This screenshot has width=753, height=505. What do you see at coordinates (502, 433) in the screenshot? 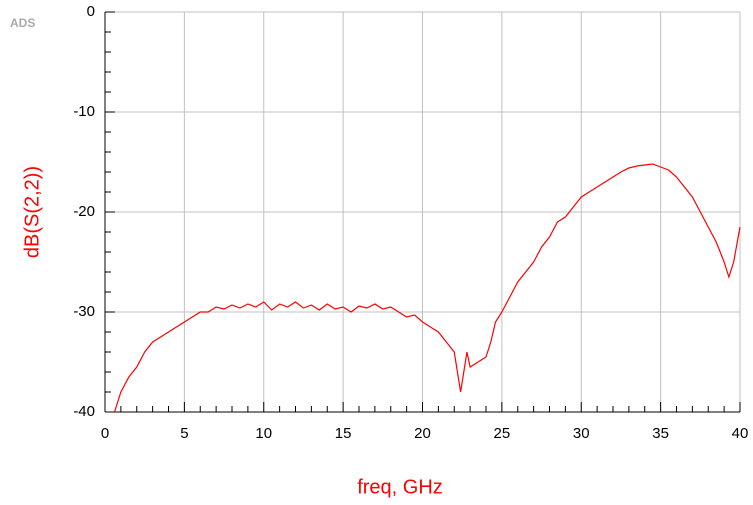
I see `x-tick-label: 25` at bounding box center [502, 433].